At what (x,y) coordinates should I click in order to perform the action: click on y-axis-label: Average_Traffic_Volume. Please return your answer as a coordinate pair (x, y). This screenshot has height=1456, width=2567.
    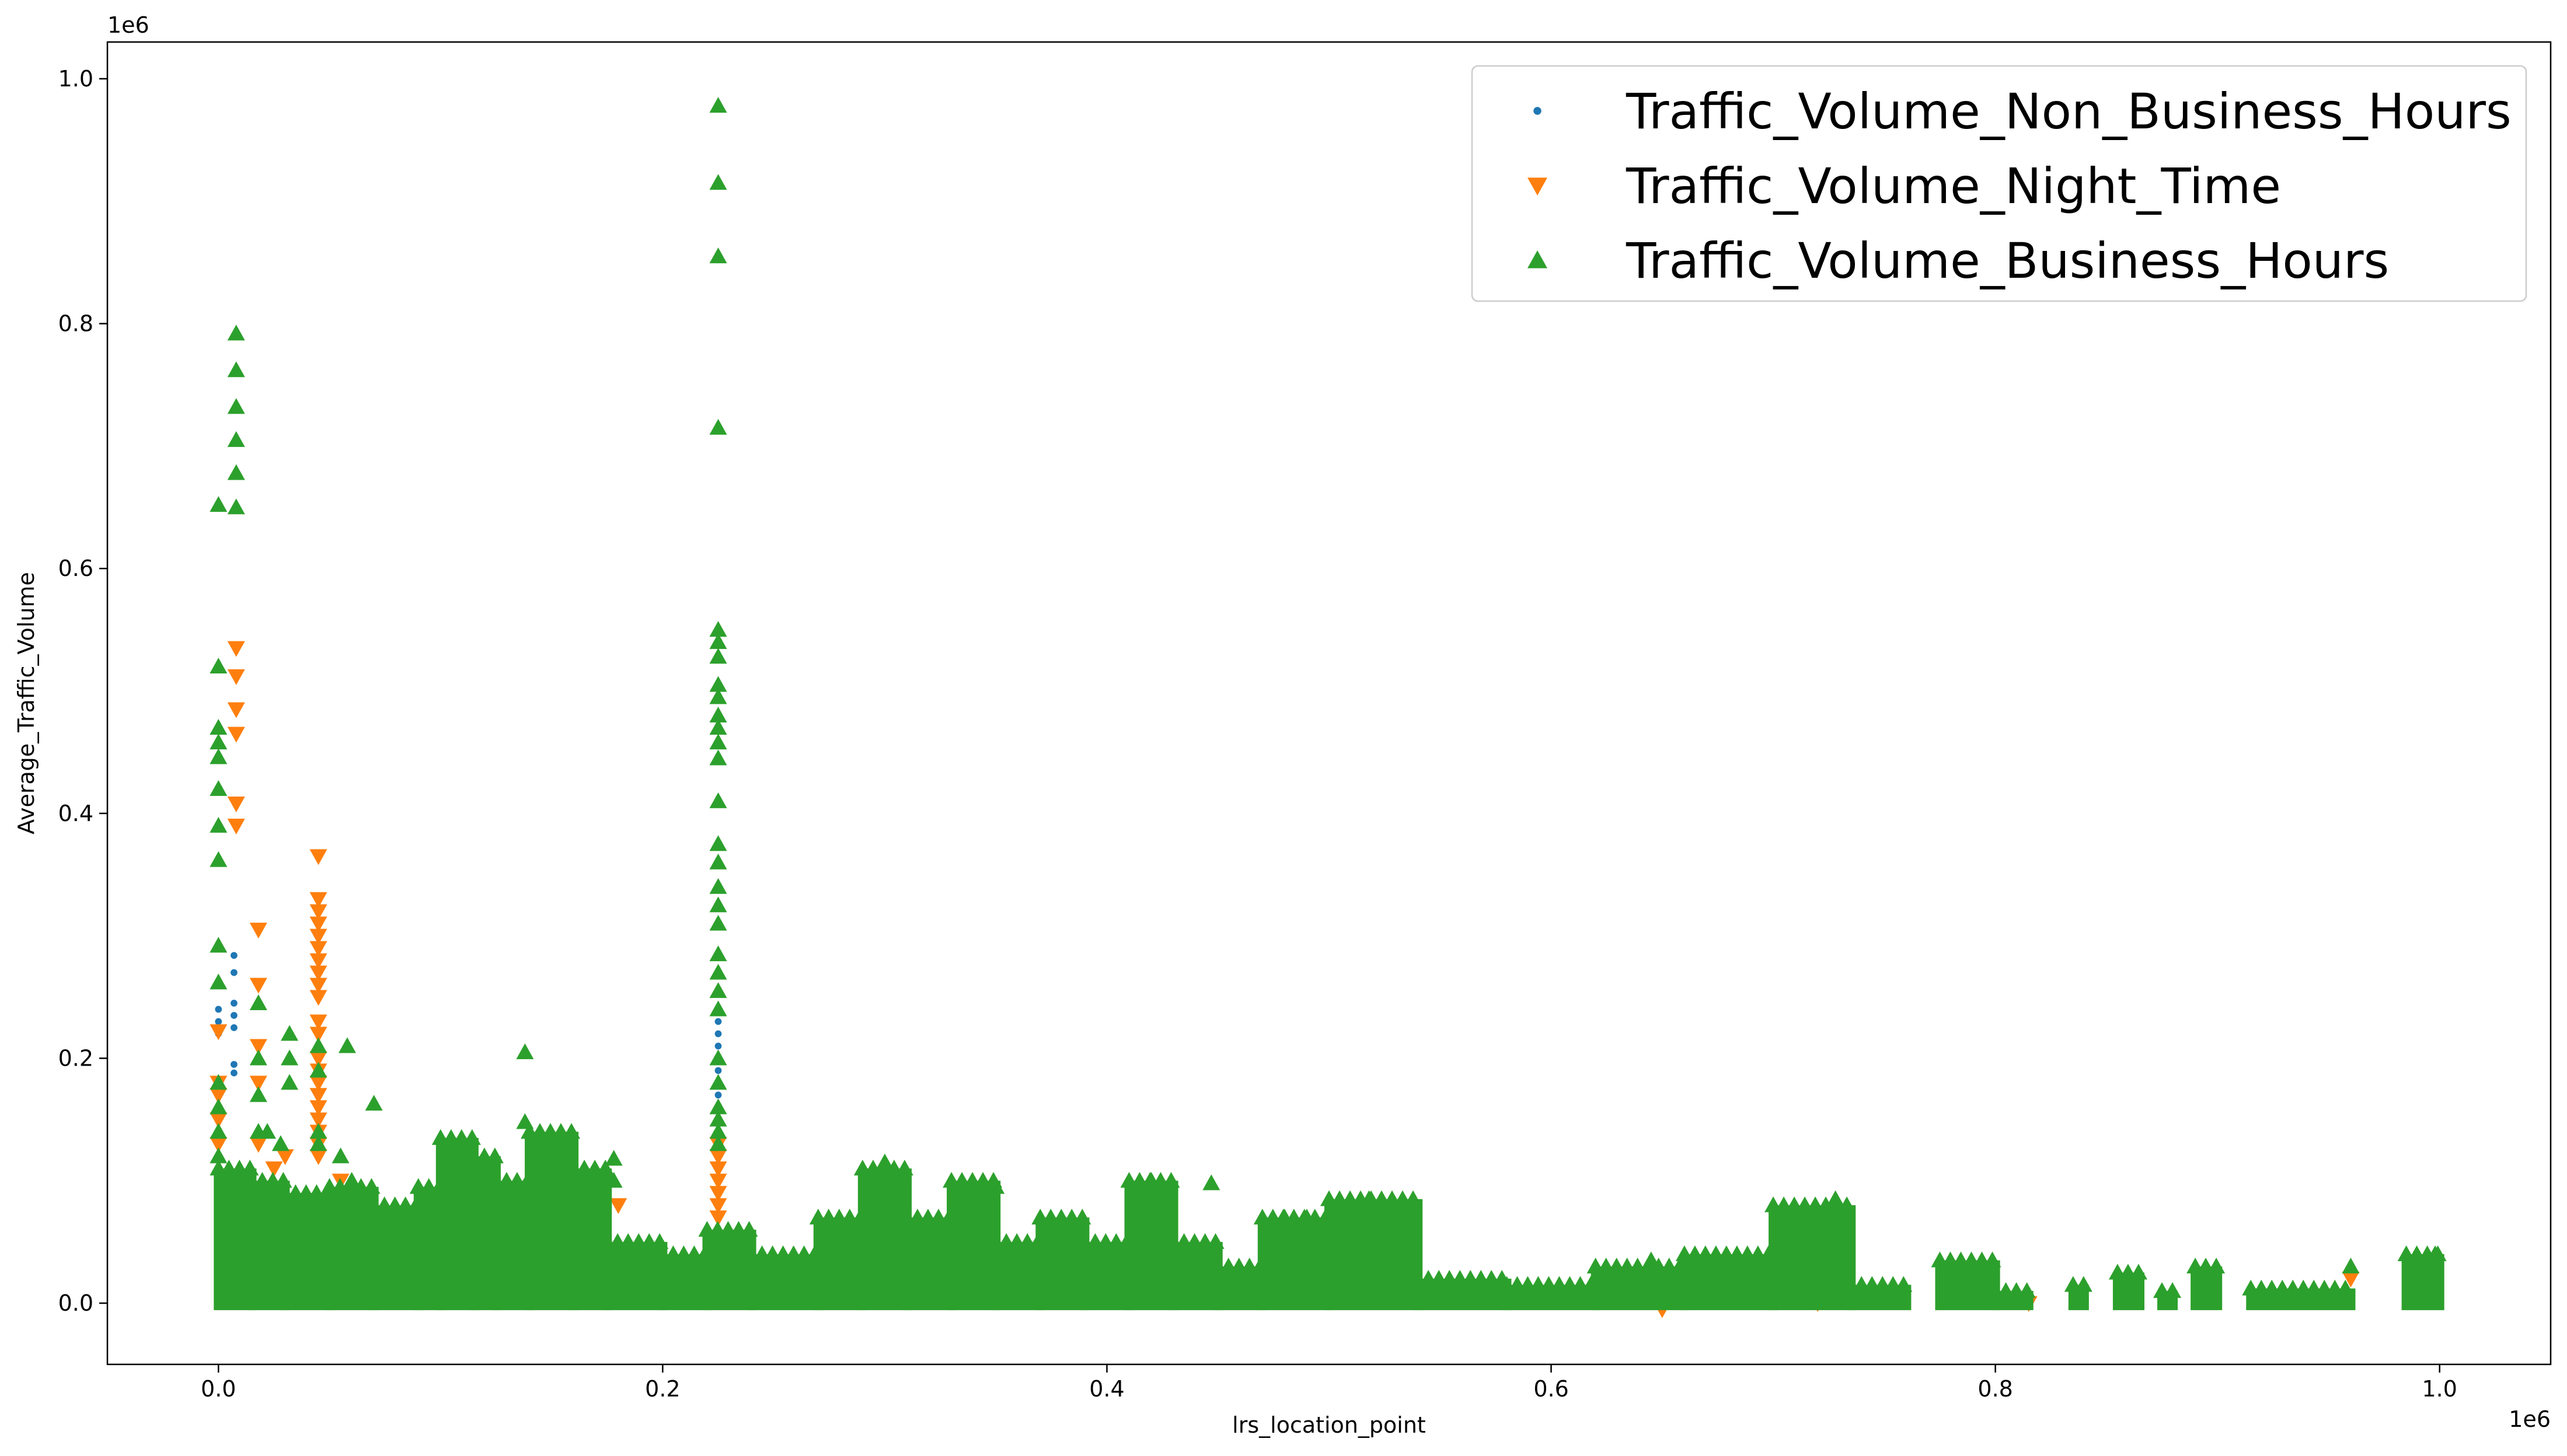
    Looking at the image, I should click on (26, 703).